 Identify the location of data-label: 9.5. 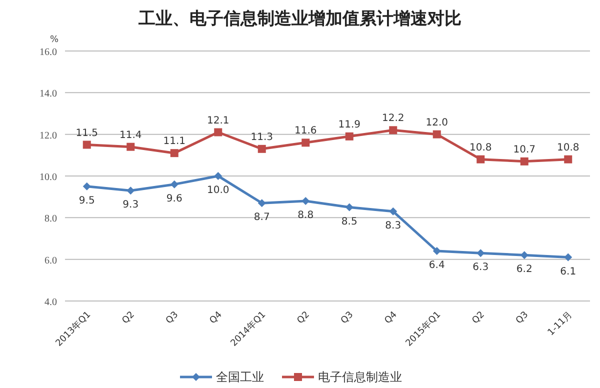
(86, 200).